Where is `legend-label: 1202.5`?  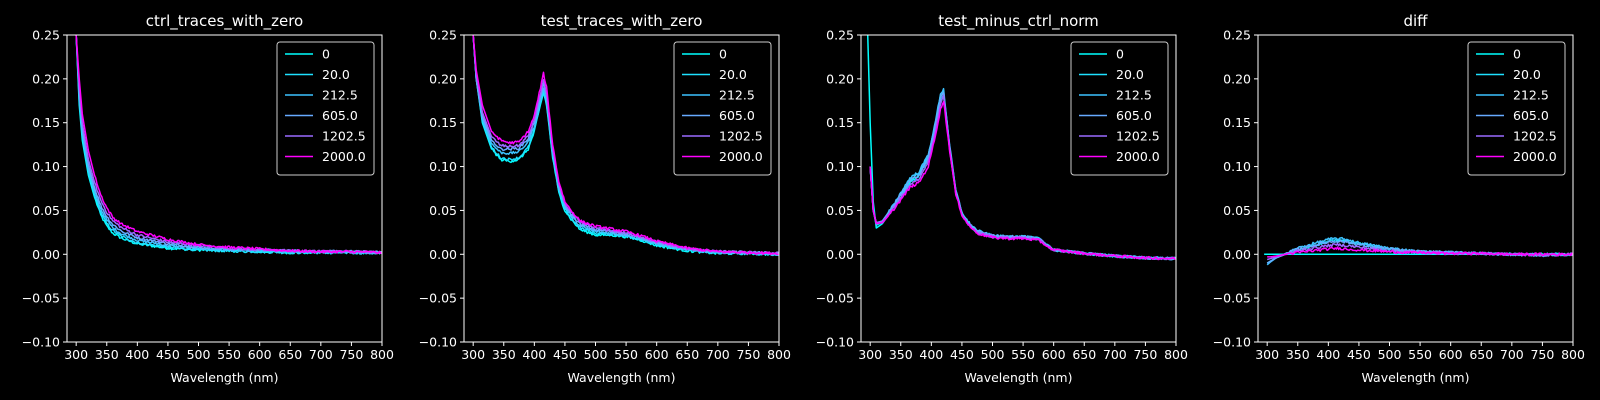 legend-label: 1202.5 is located at coordinates (741, 136).